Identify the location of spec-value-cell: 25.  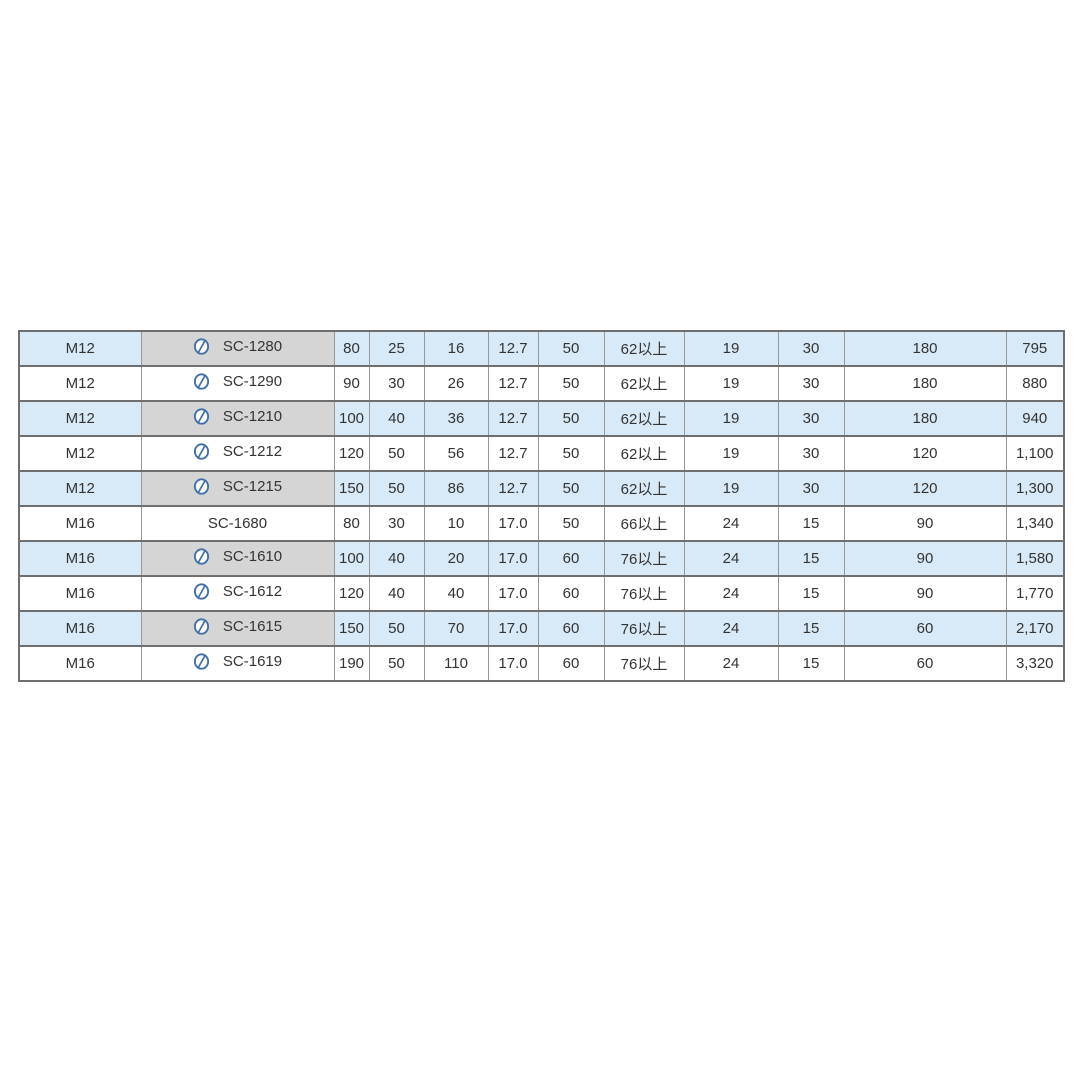
(396, 348).